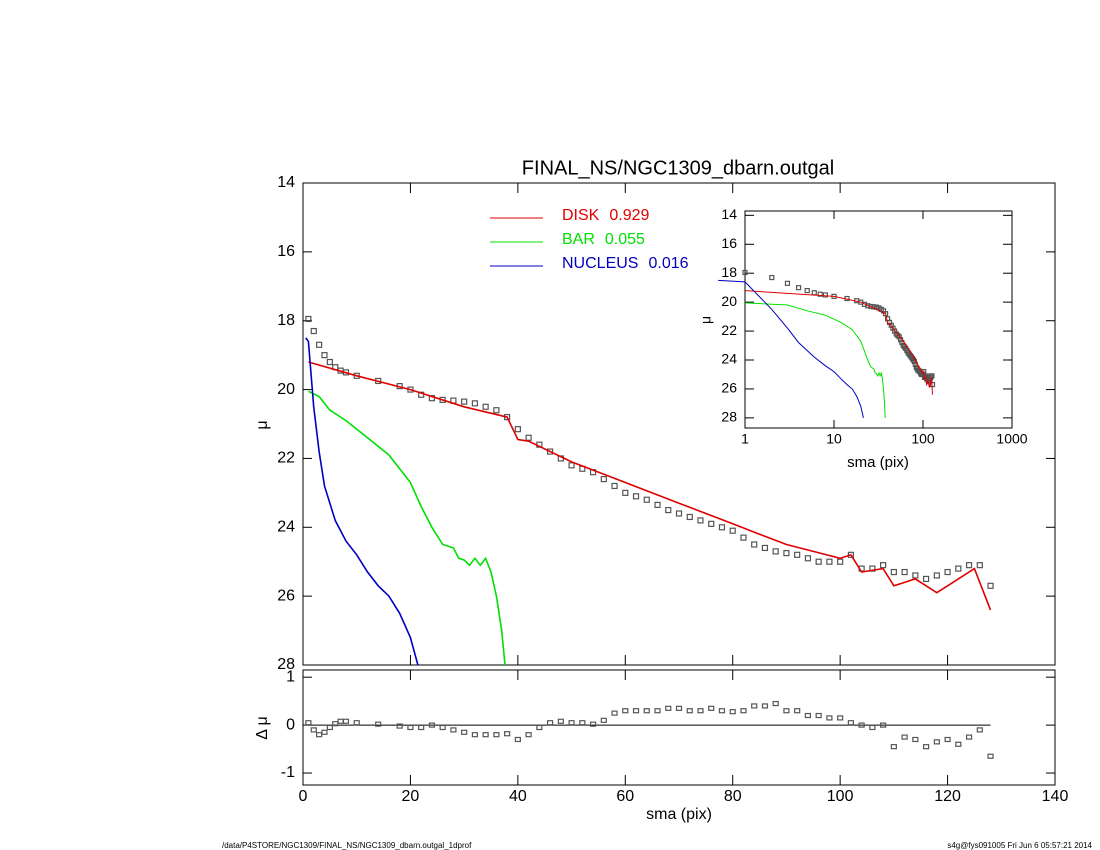  I want to click on x-tick-label: 140, so click(1055, 796).